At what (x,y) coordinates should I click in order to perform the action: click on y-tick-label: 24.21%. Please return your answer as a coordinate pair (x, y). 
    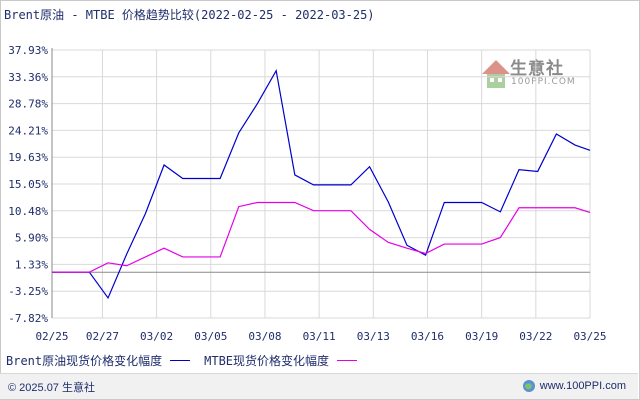
    Looking at the image, I should click on (28, 130).